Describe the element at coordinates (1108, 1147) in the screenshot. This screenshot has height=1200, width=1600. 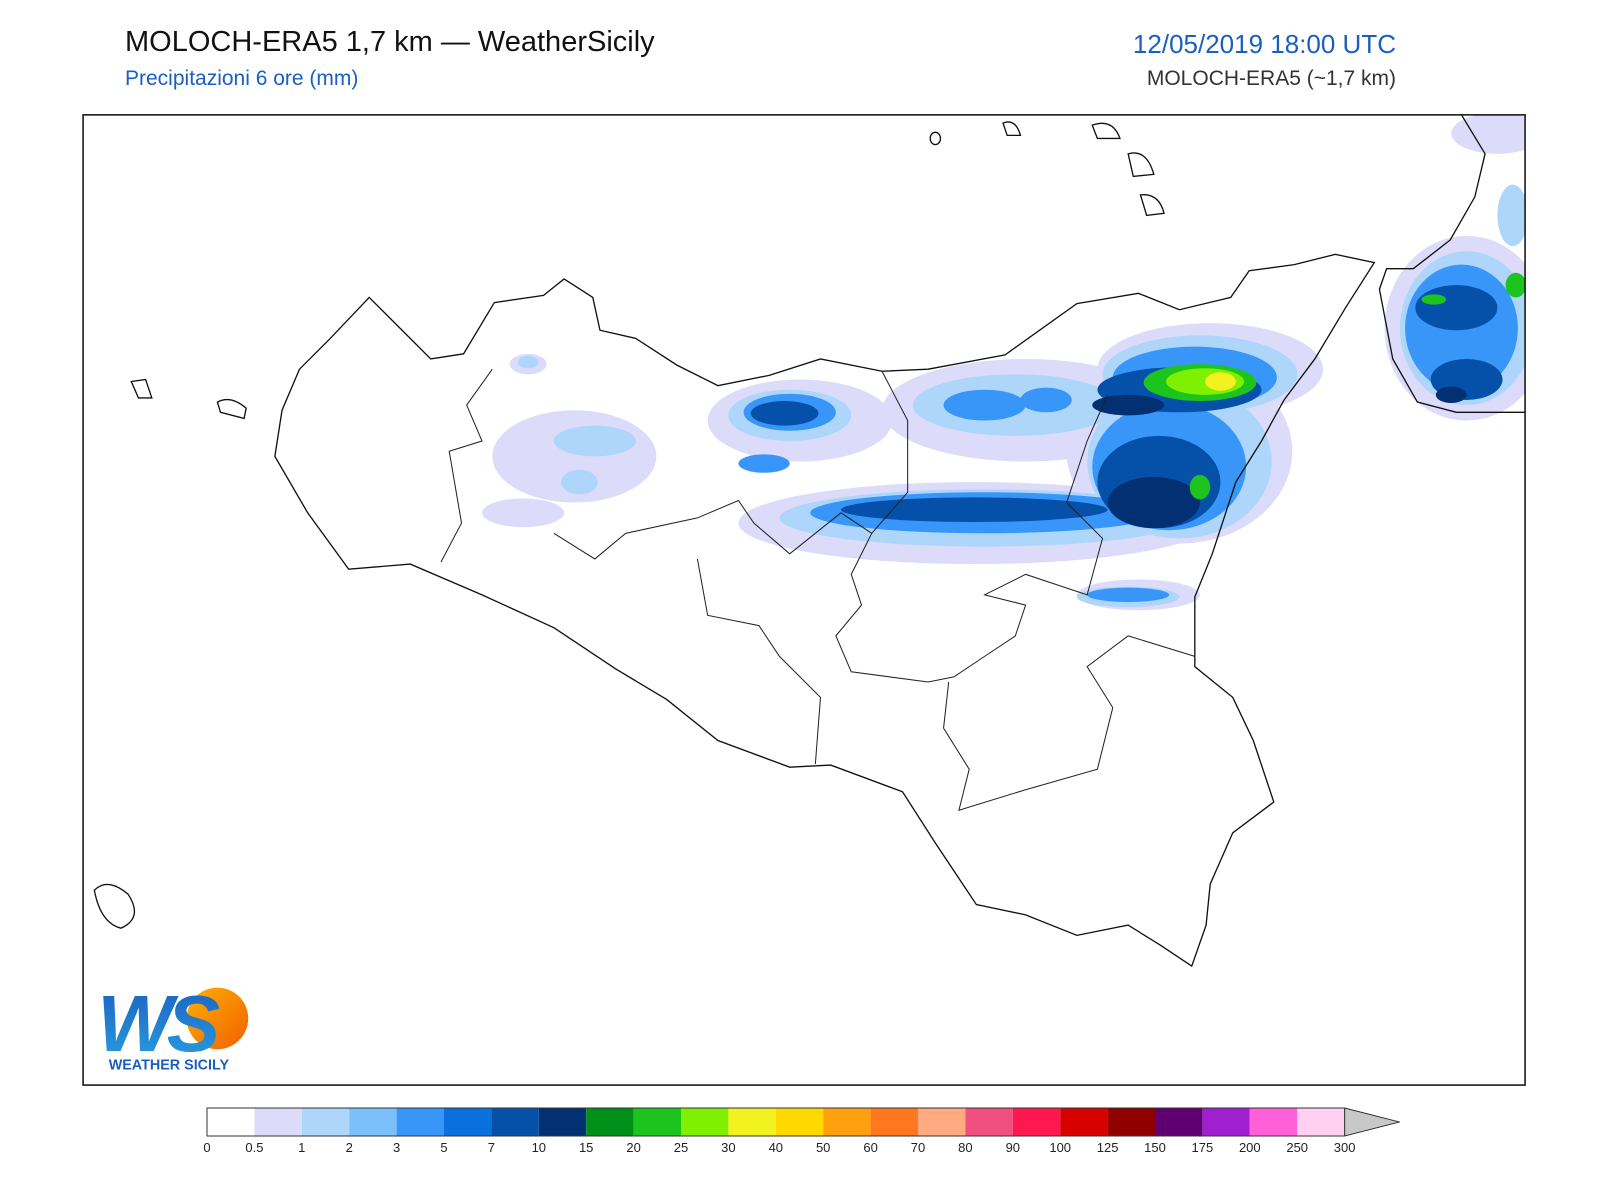
I see `colorbar-label: 125` at that location.